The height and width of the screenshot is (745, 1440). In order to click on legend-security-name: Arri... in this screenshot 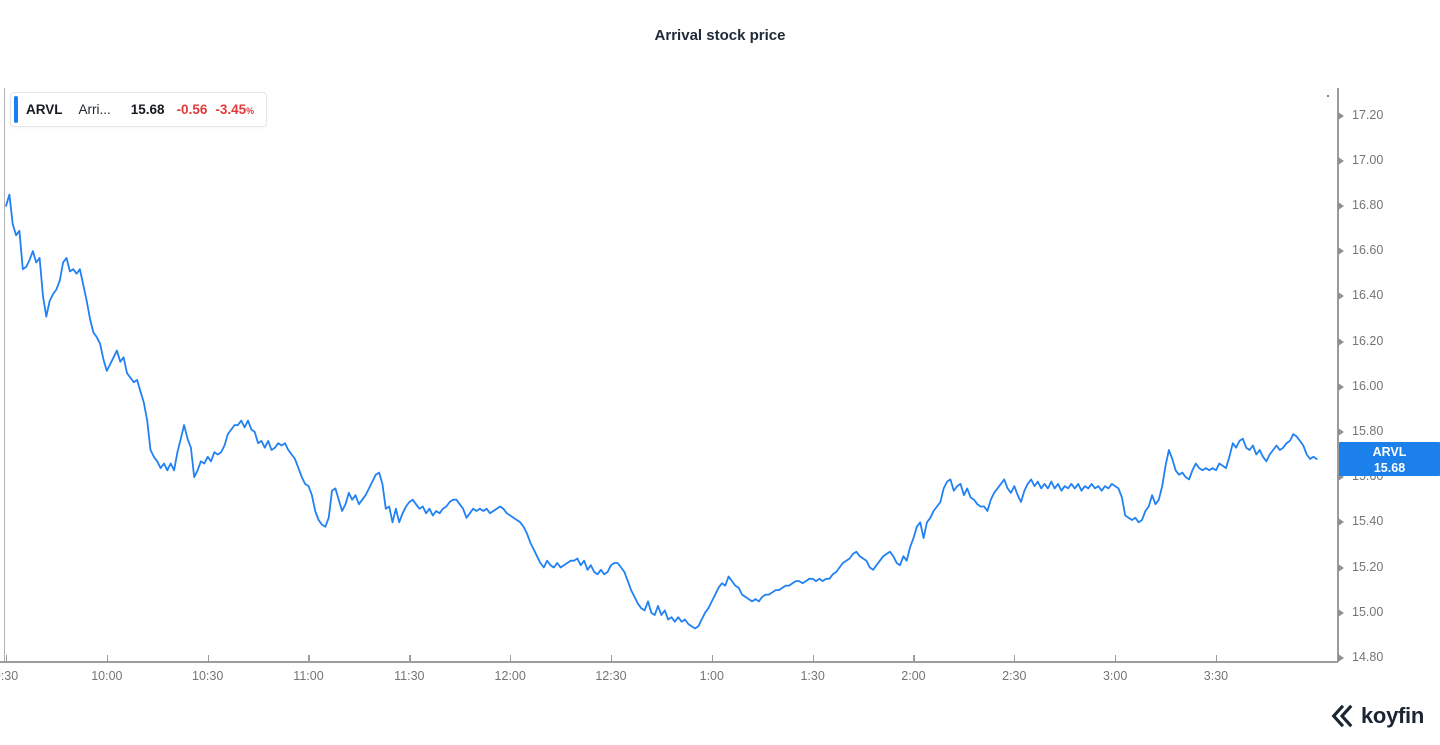, I will do `click(94, 109)`.